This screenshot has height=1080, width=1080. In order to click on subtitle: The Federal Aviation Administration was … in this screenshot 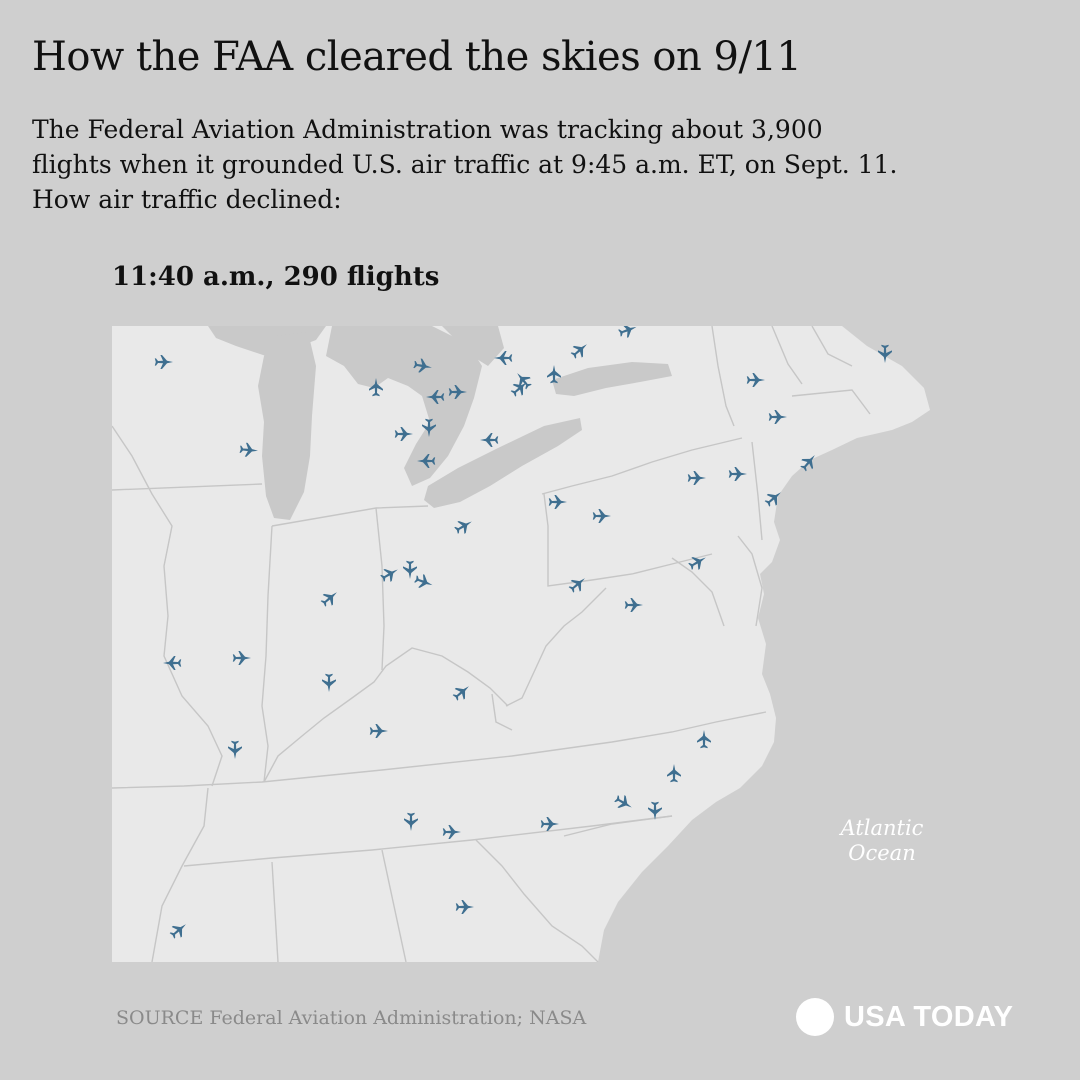, I will do `click(512, 164)`.